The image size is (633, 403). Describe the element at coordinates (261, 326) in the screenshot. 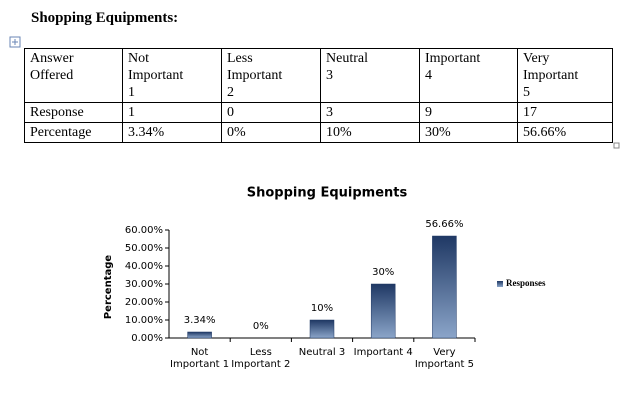

I see `value-label: 0%` at that location.